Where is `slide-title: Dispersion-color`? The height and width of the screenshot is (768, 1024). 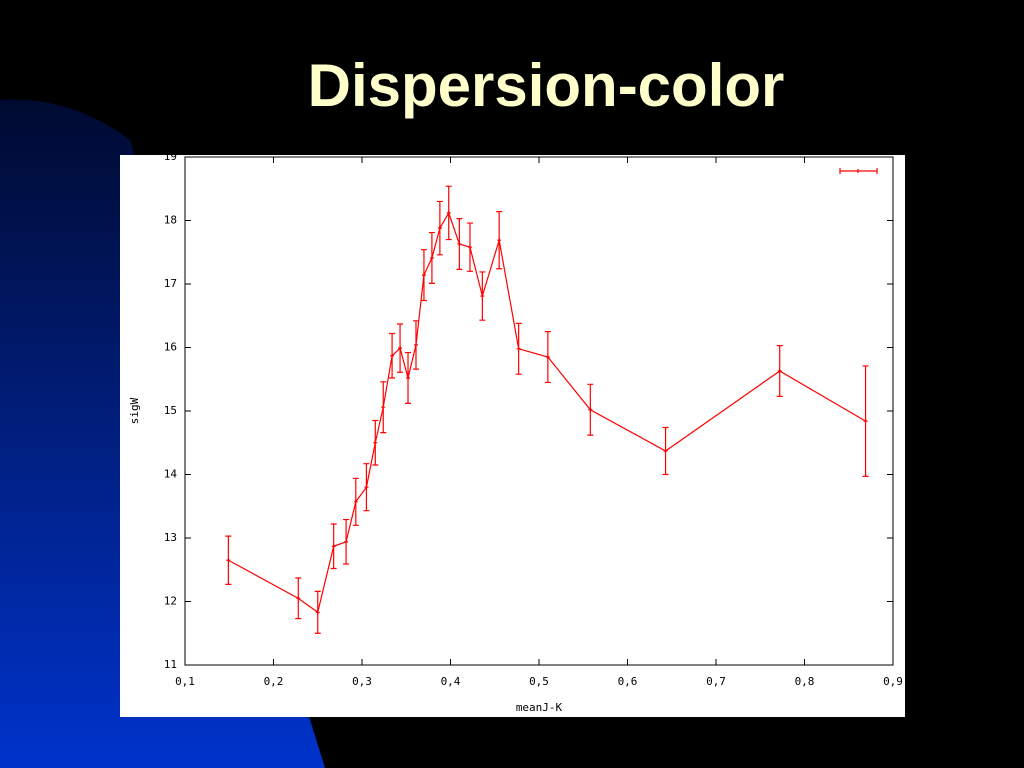
slide-title: Dispersion-color is located at coordinates (546, 85).